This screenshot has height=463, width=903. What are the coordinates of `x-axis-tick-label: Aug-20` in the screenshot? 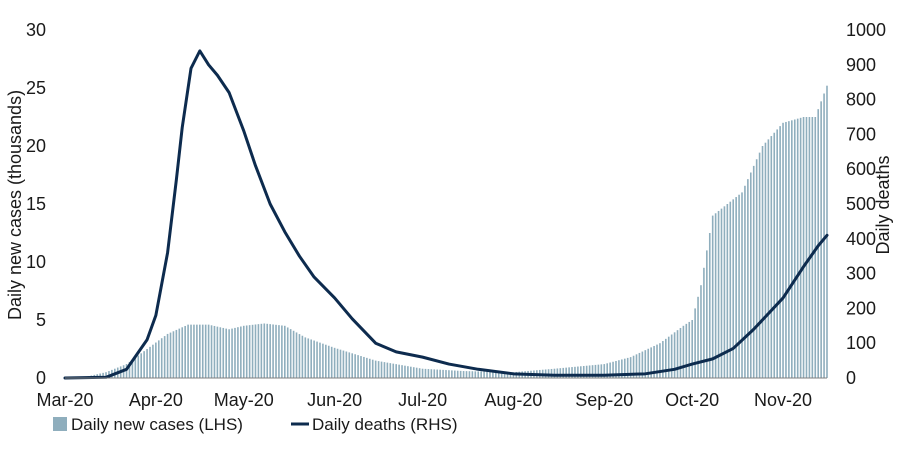 It's located at (513, 400).